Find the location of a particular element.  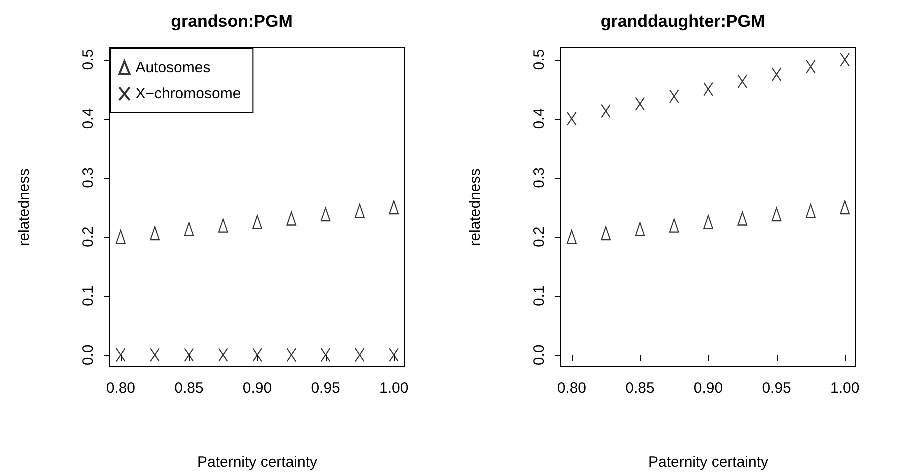

legend-label: Autosomes is located at coordinates (173, 68).